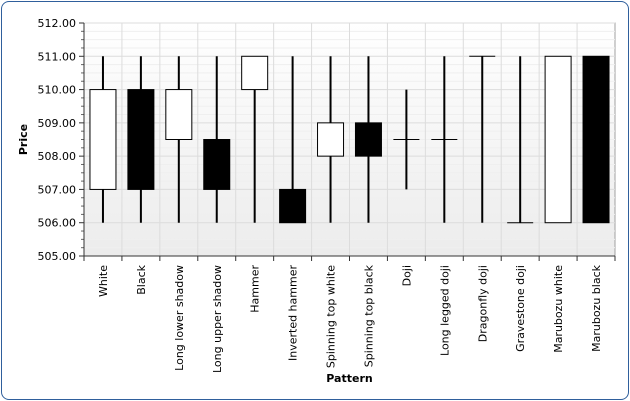 This screenshot has height=401, width=630. Describe the element at coordinates (406, 275) in the screenshot. I see `x-tick-label: Doji` at that location.